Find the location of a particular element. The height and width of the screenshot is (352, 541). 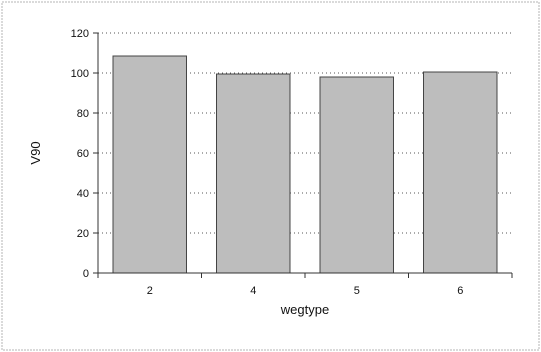

x-tick-label: 4 is located at coordinates (253, 291).